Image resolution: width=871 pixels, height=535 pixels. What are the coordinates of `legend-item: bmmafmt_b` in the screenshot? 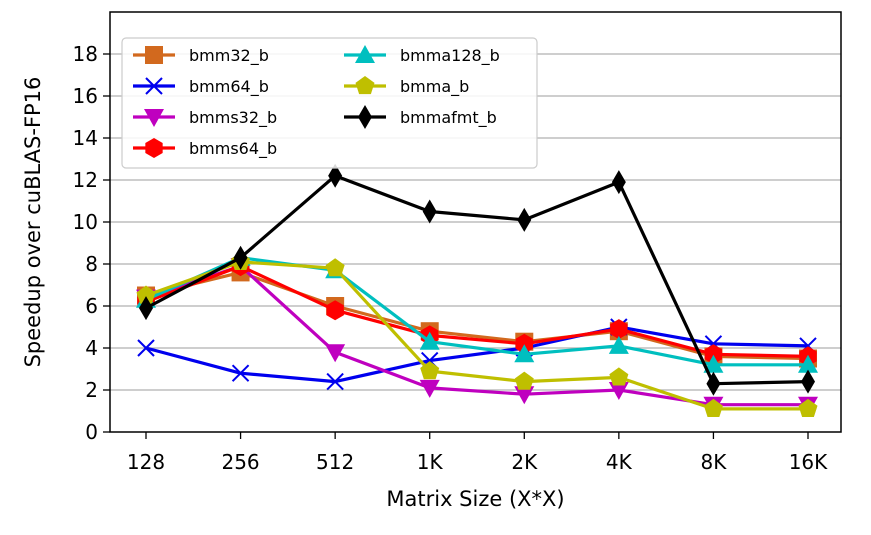 It's located at (420, 117).